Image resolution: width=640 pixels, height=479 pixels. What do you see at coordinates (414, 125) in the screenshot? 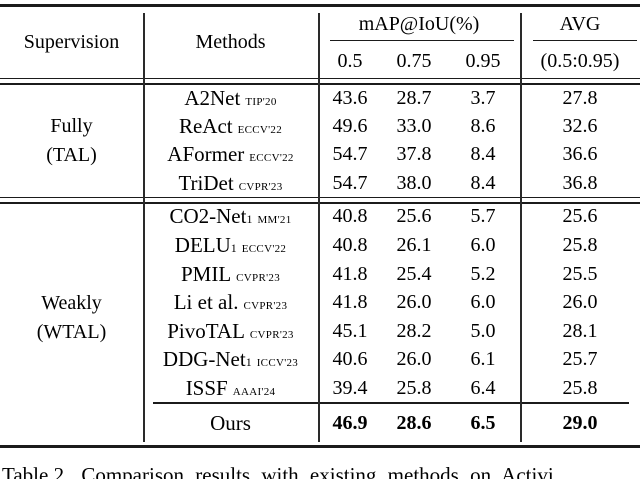
I see `map-075-value: 33.0` at bounding box center [414, 125].